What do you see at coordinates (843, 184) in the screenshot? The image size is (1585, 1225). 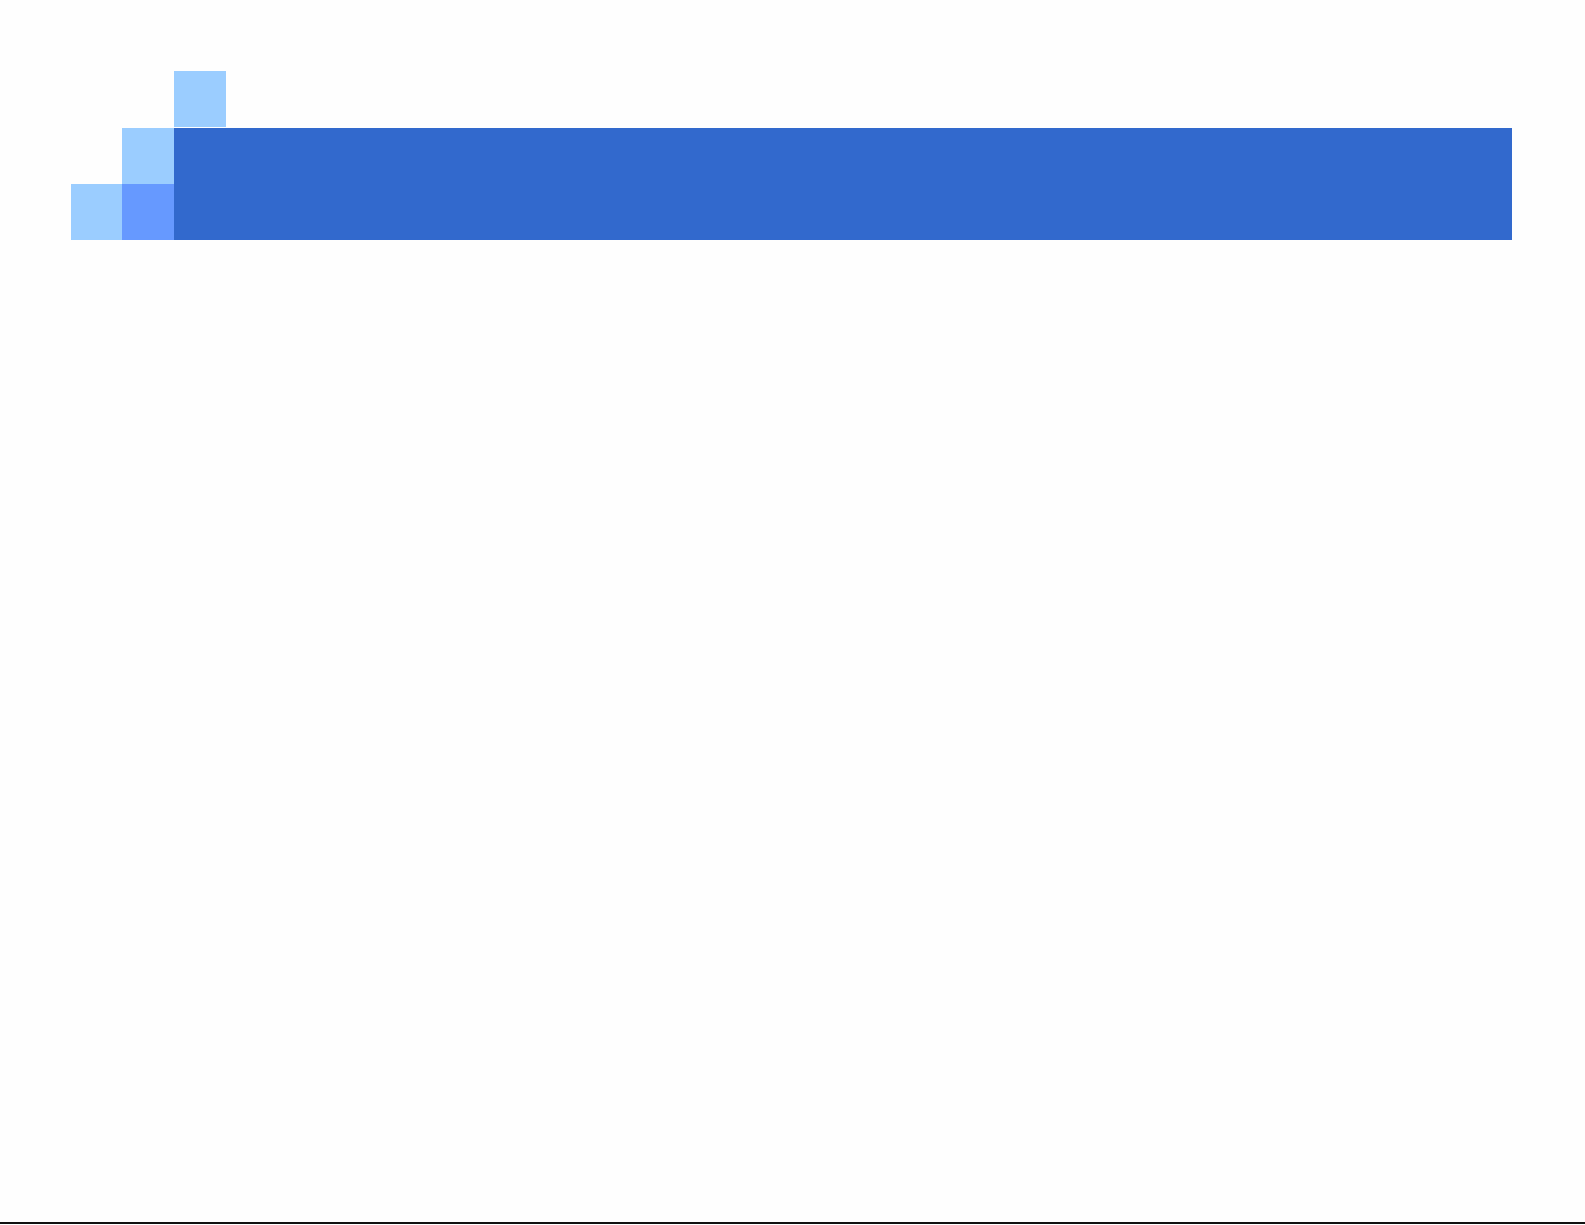 I see `title-banner` at bounding box center [843, 184].